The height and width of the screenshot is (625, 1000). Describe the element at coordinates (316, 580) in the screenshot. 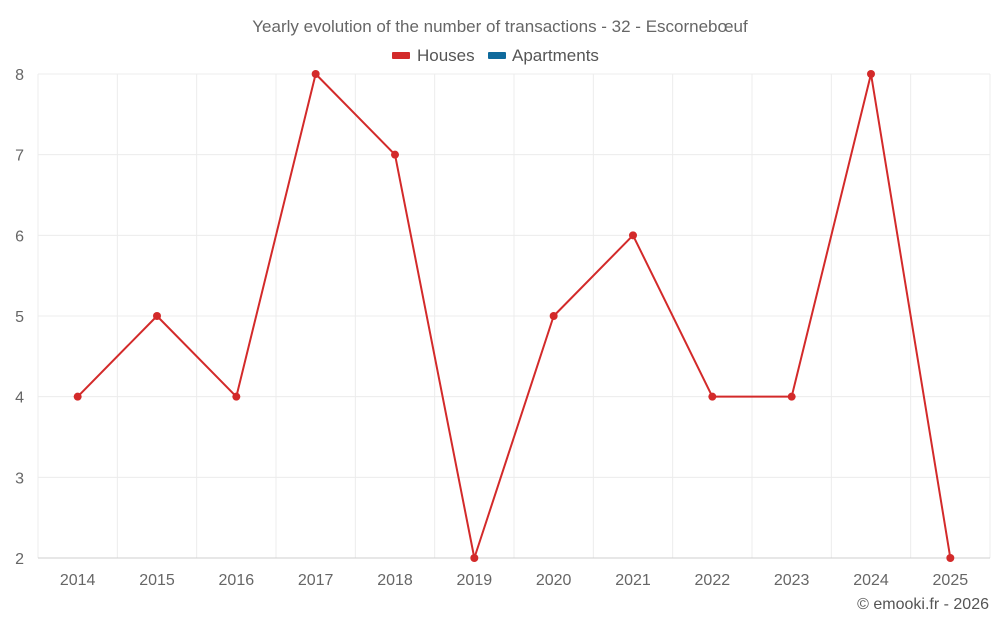

I see `x-tick-label: 2017` at that location.